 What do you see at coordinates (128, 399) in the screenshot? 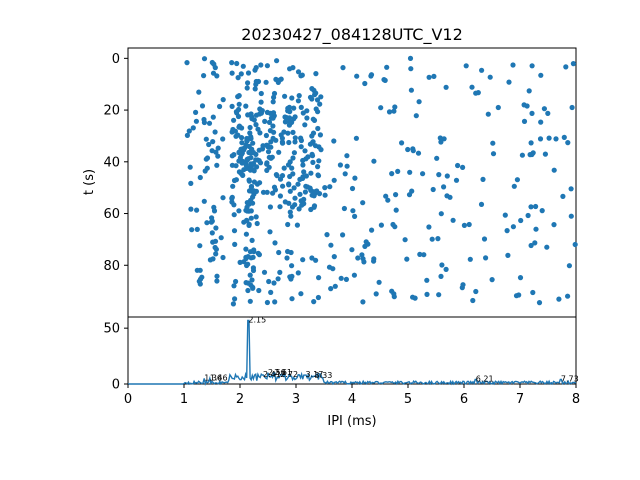
I see `x-tick-label: 0` at bounding box center [128, 399].